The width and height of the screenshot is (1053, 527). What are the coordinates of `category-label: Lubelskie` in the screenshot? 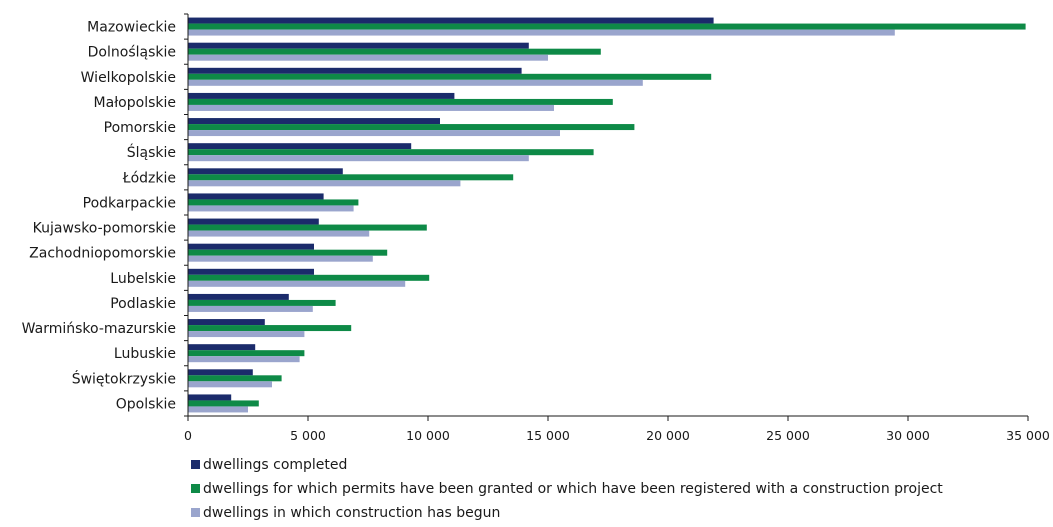 It's located at (143, 279).